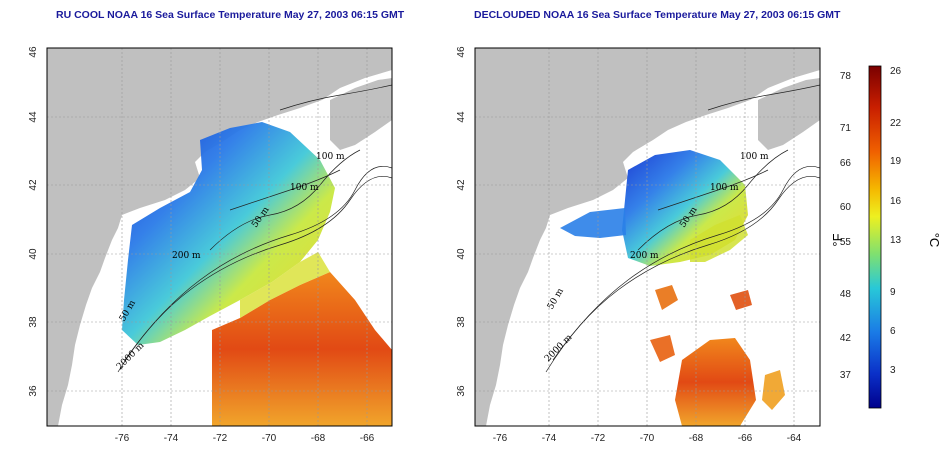  Describe the element at coordinates (171, 438) in the screenshot. I see `left-x-tick-label: -74` at that location.